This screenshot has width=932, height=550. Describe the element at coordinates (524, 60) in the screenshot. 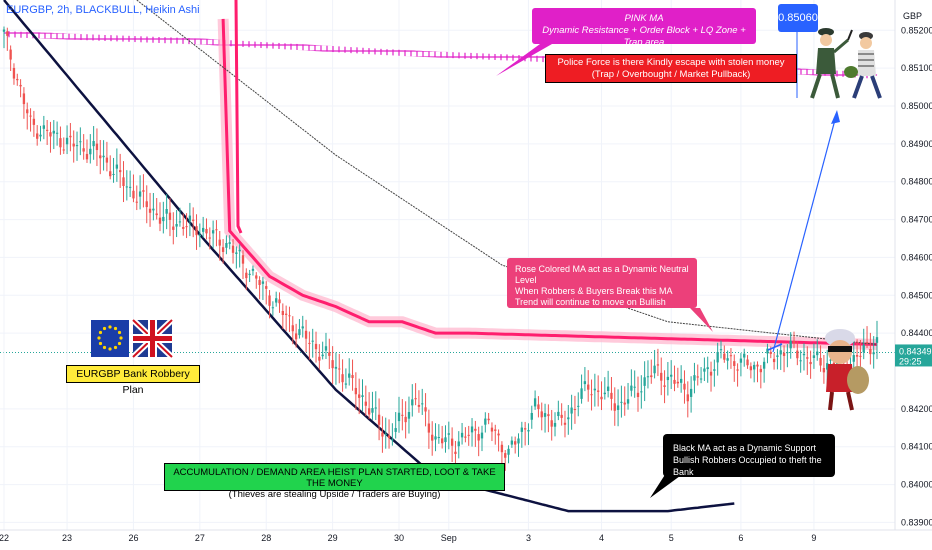

I see `pink-note-pointer` at that location.